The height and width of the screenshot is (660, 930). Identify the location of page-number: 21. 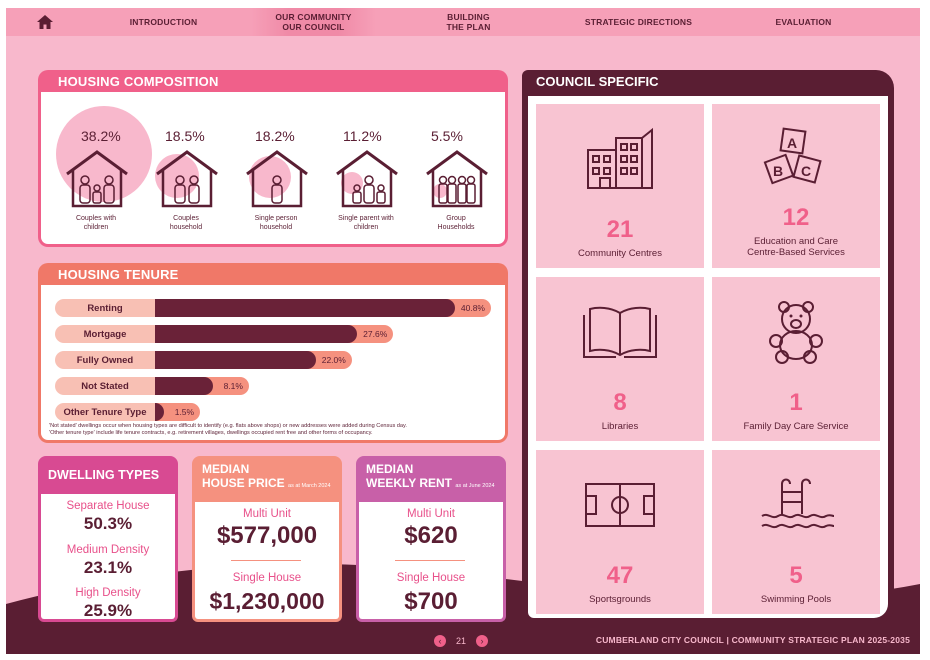
(461, 641).